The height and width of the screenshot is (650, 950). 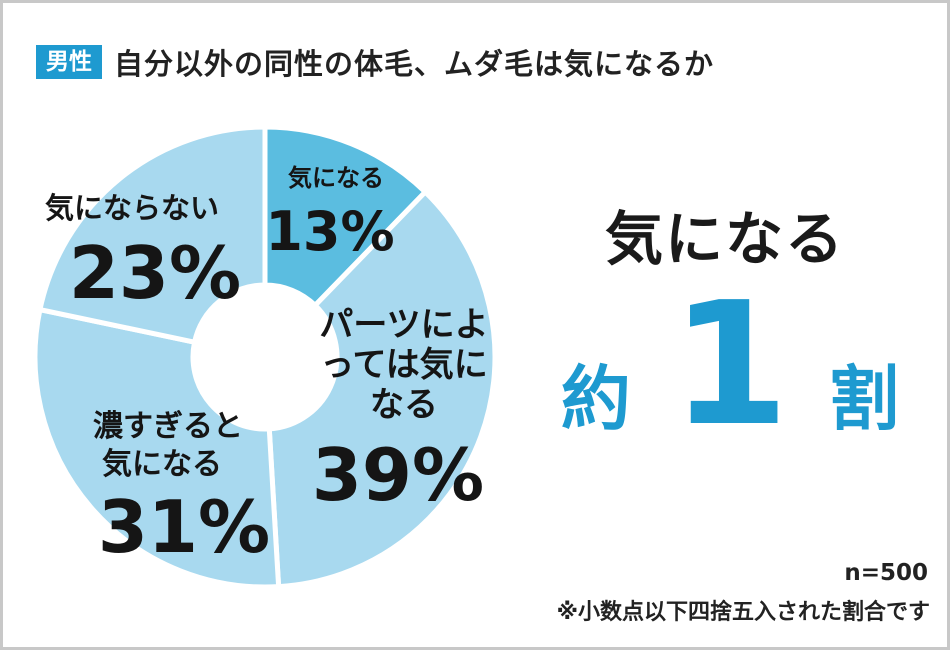 I want to click on sample-size: n=500, so click(x=886, y=573).